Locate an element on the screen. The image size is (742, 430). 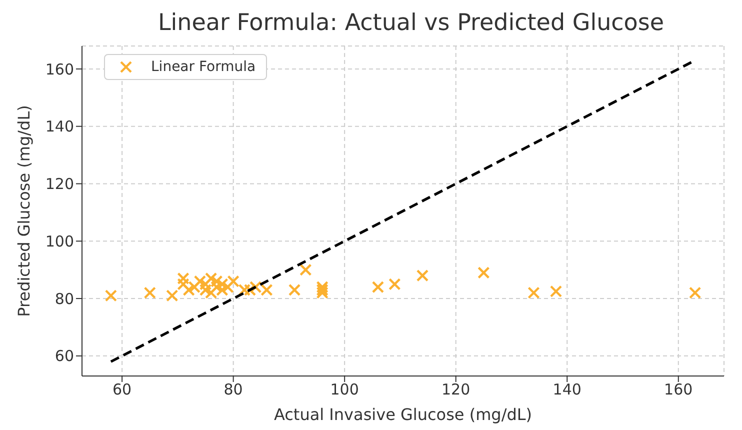
y-tick-label: 60 is located at coordinates (64, 356).